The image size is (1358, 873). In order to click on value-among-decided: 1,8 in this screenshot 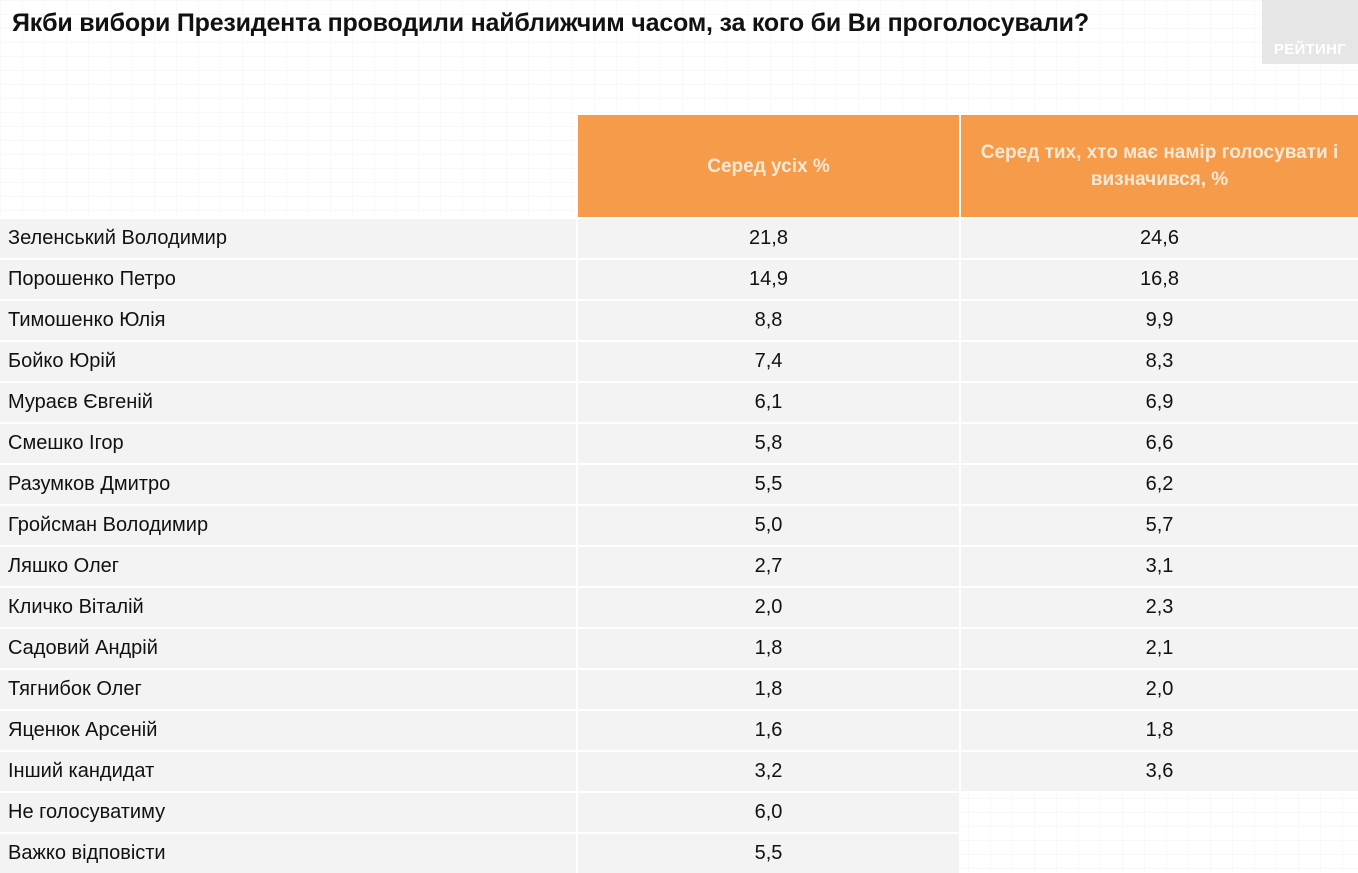, I will do `click(1158, 729)`.